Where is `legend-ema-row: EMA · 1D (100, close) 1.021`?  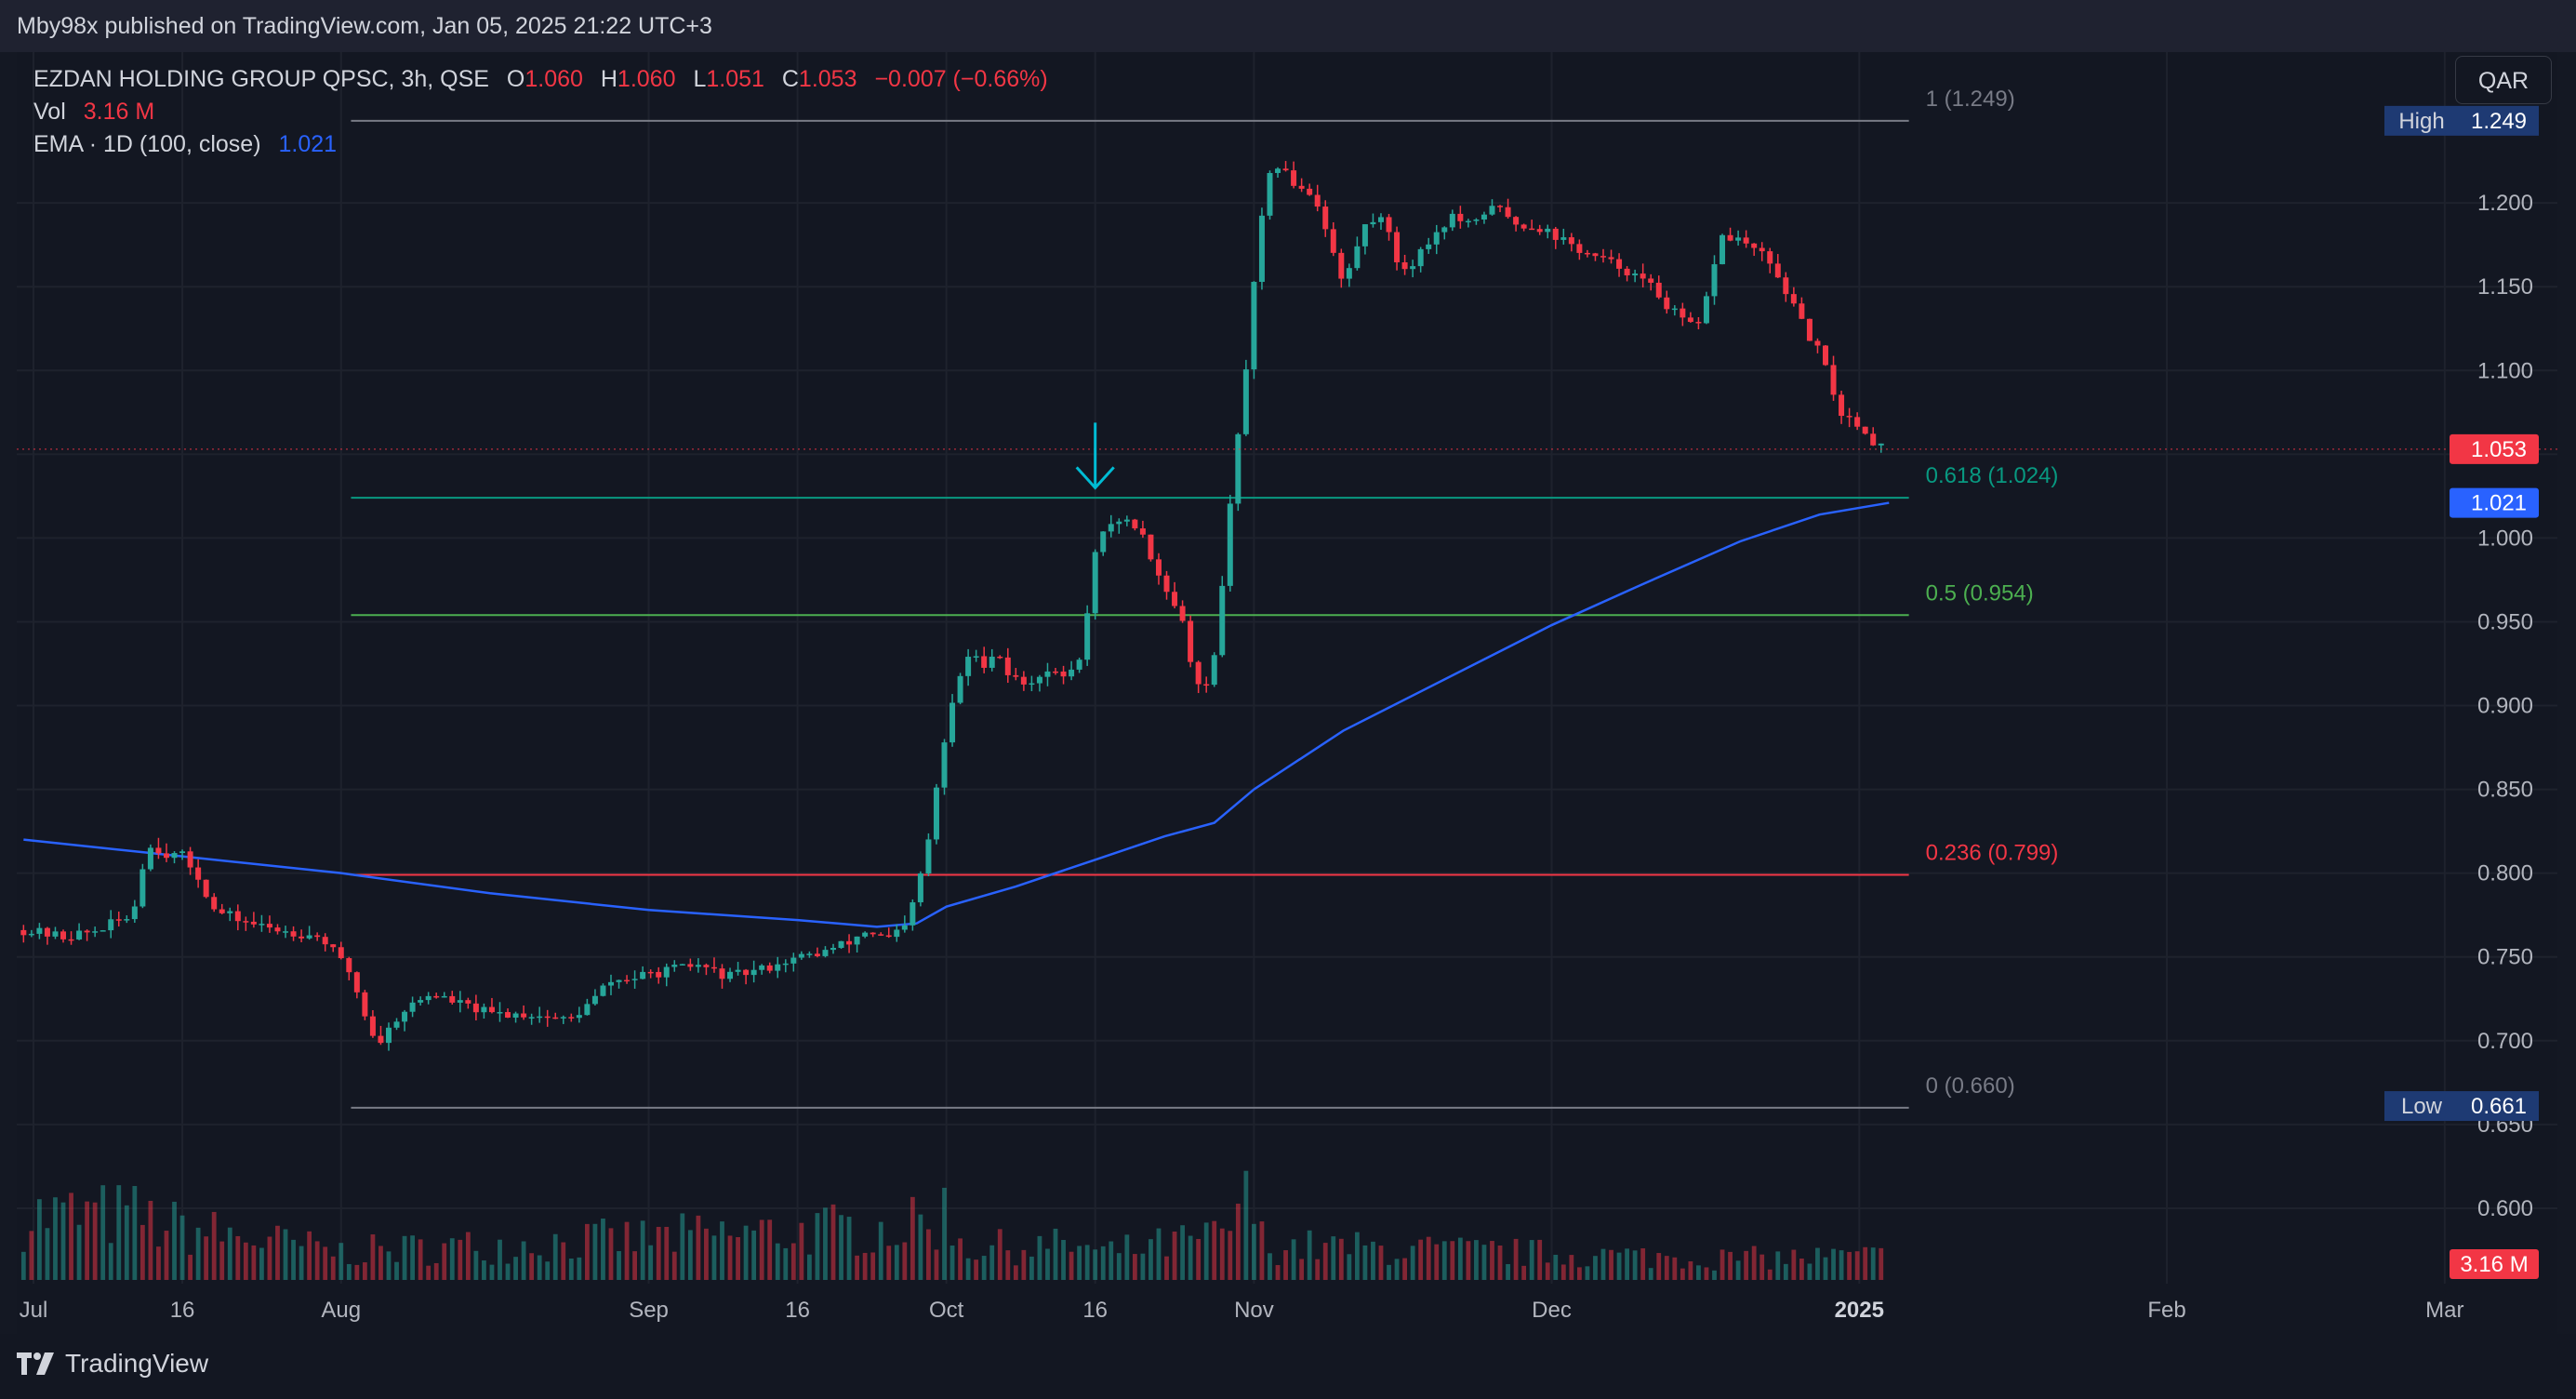
legend-ema-row: EMA · 1D (100, close) 1.021 is located at coordinates (540, 144).